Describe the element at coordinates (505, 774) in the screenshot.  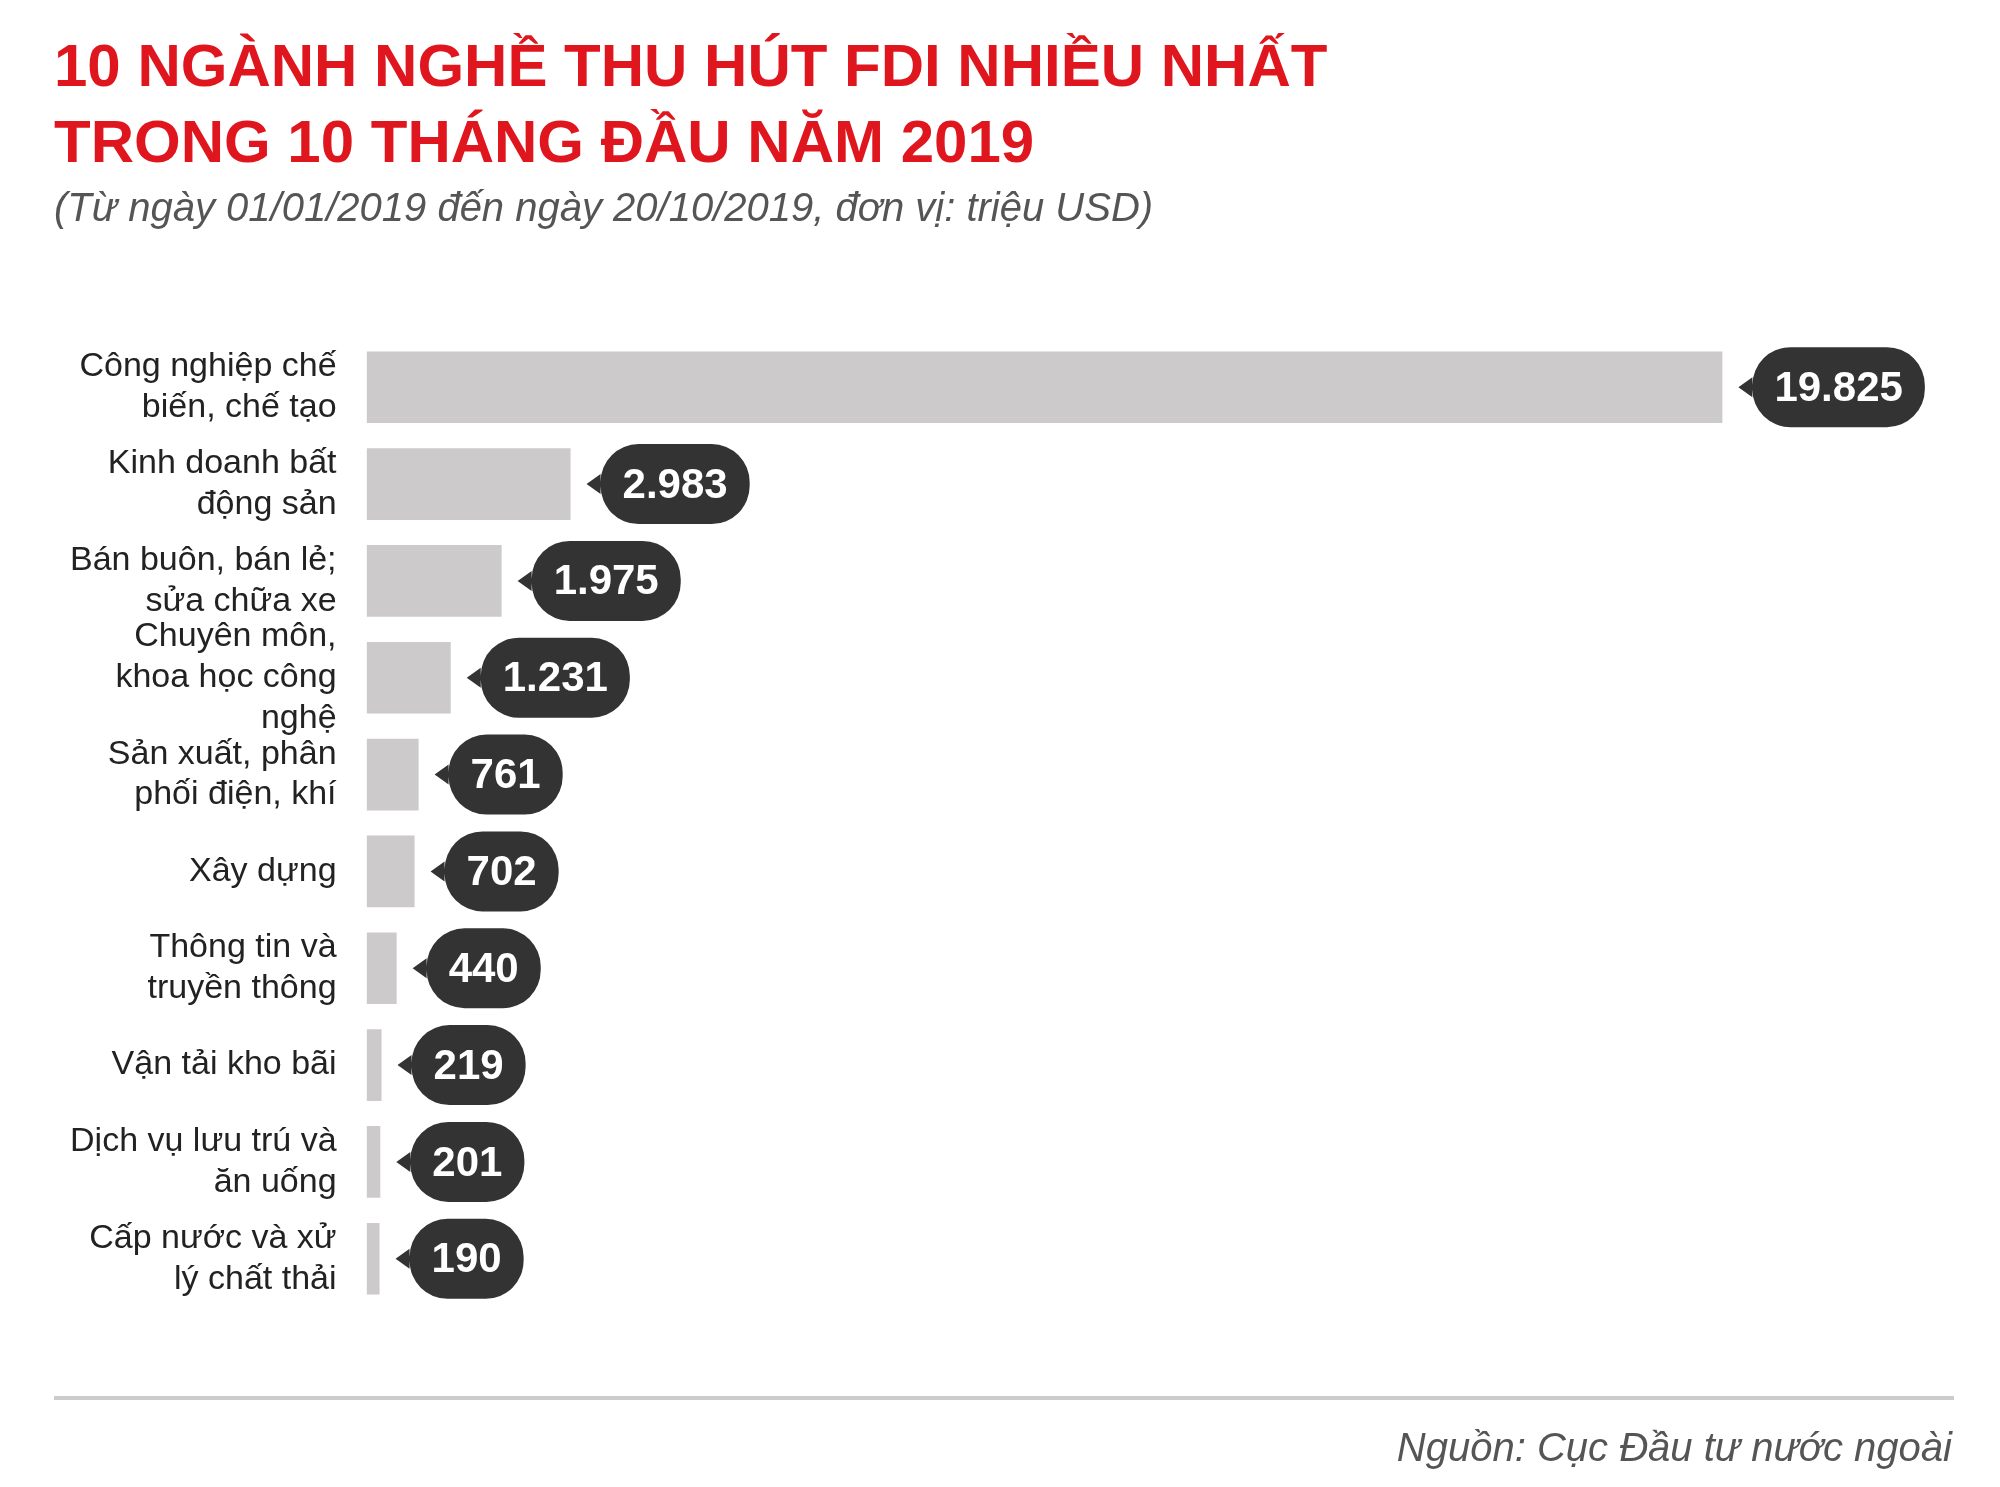
I see `data-label: 761` at that location.